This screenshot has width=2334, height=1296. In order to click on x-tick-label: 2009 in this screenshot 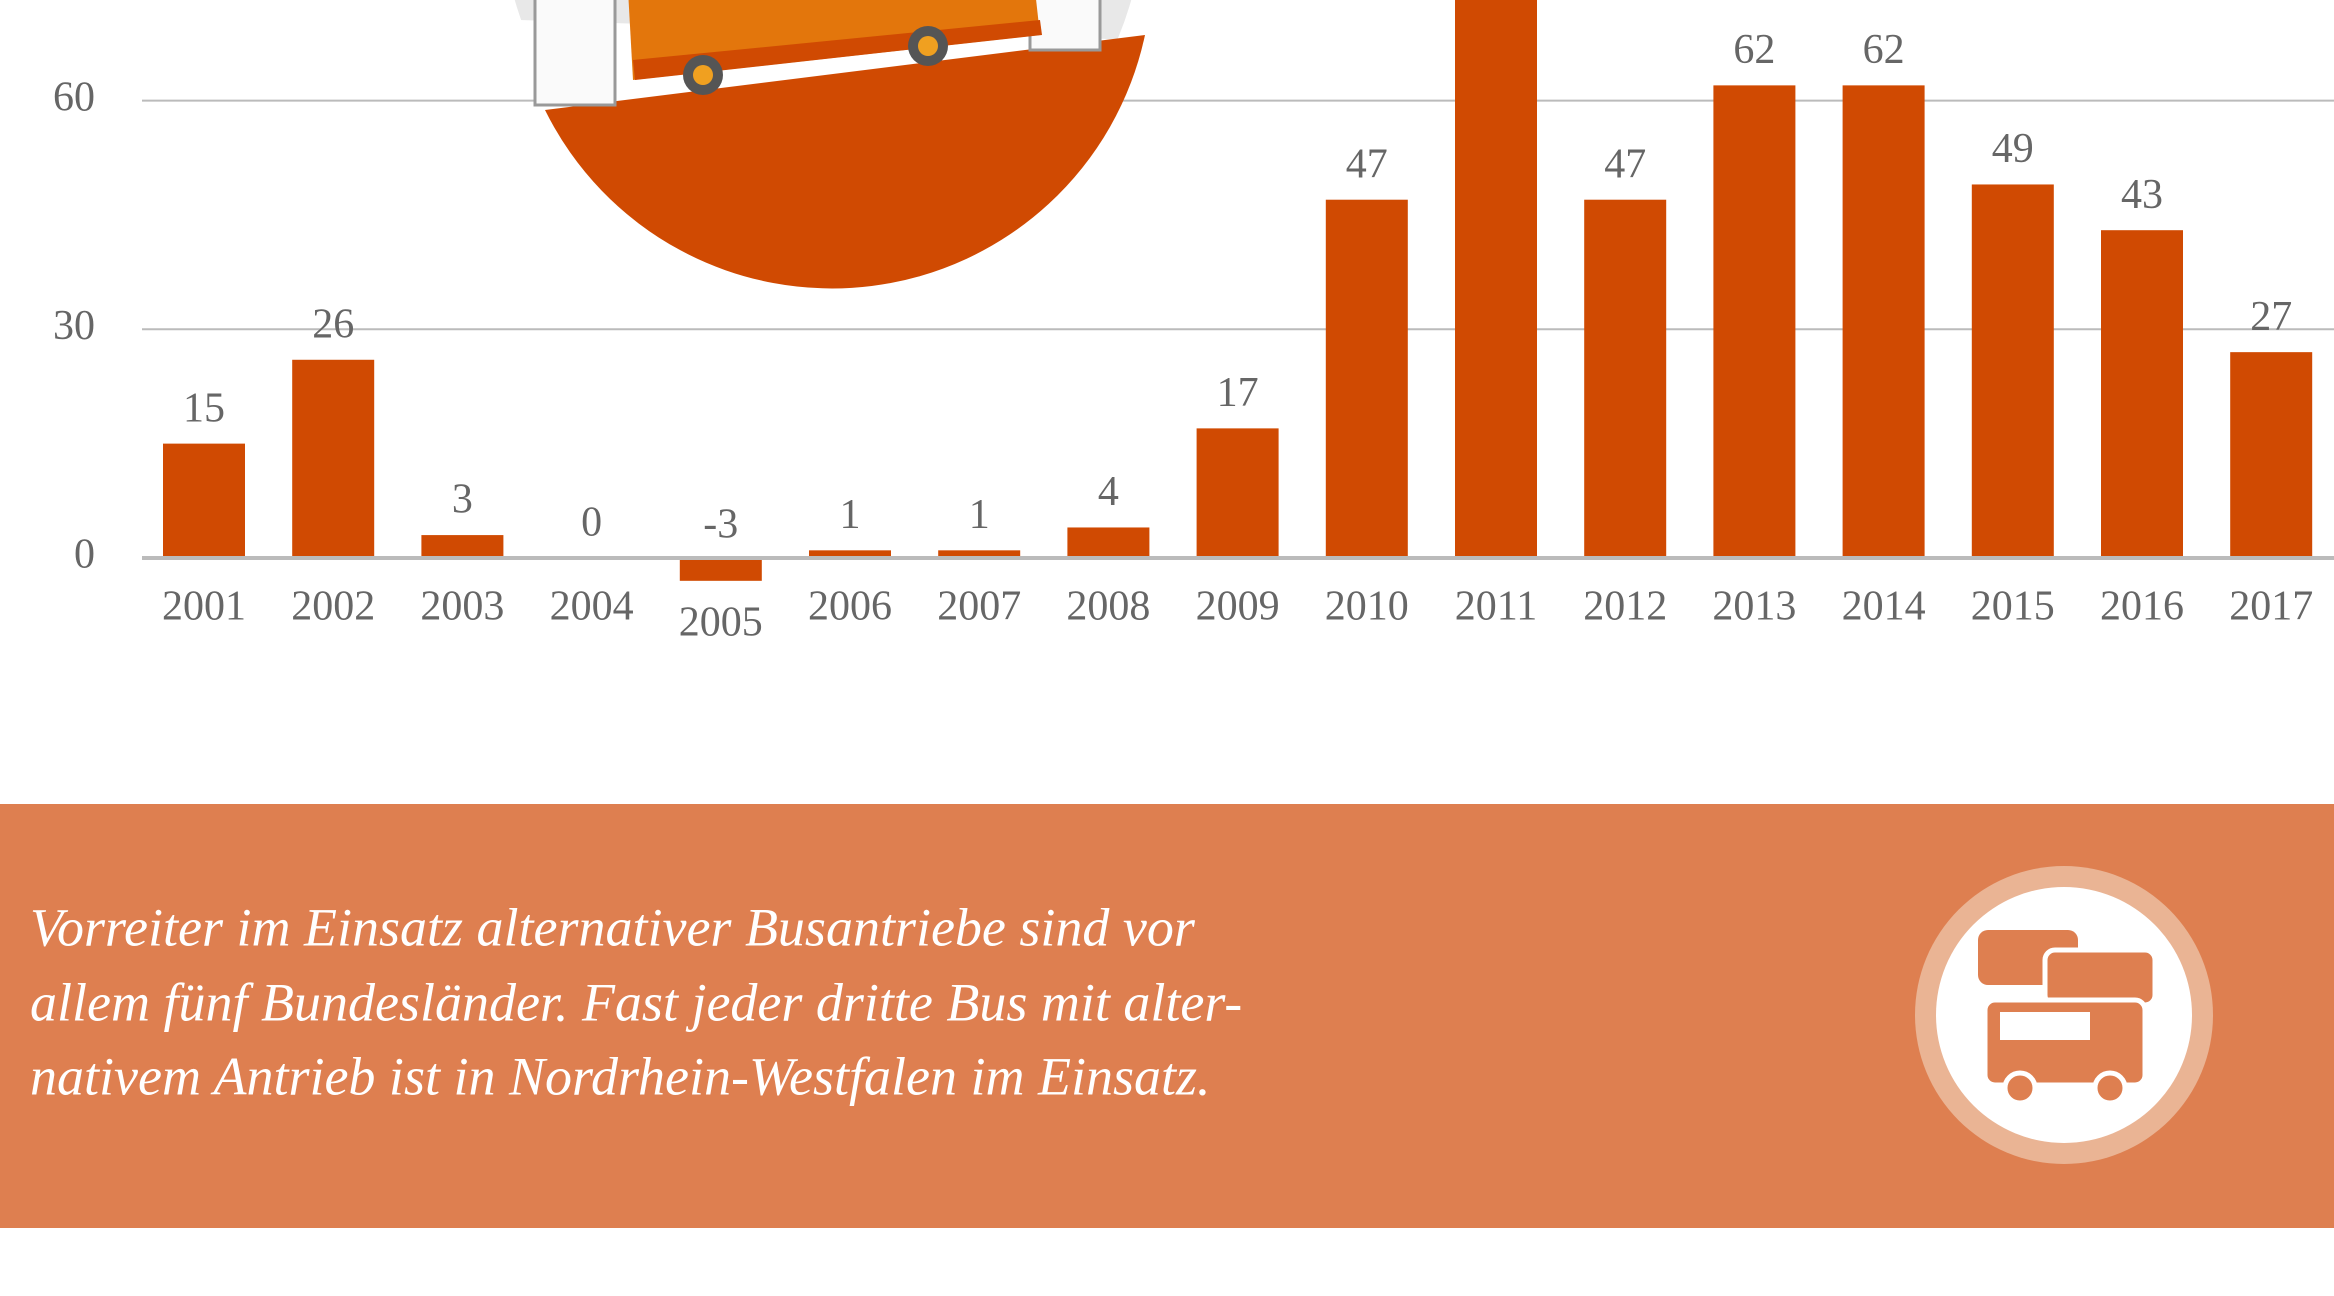, I will do `click(1238, 607)`.